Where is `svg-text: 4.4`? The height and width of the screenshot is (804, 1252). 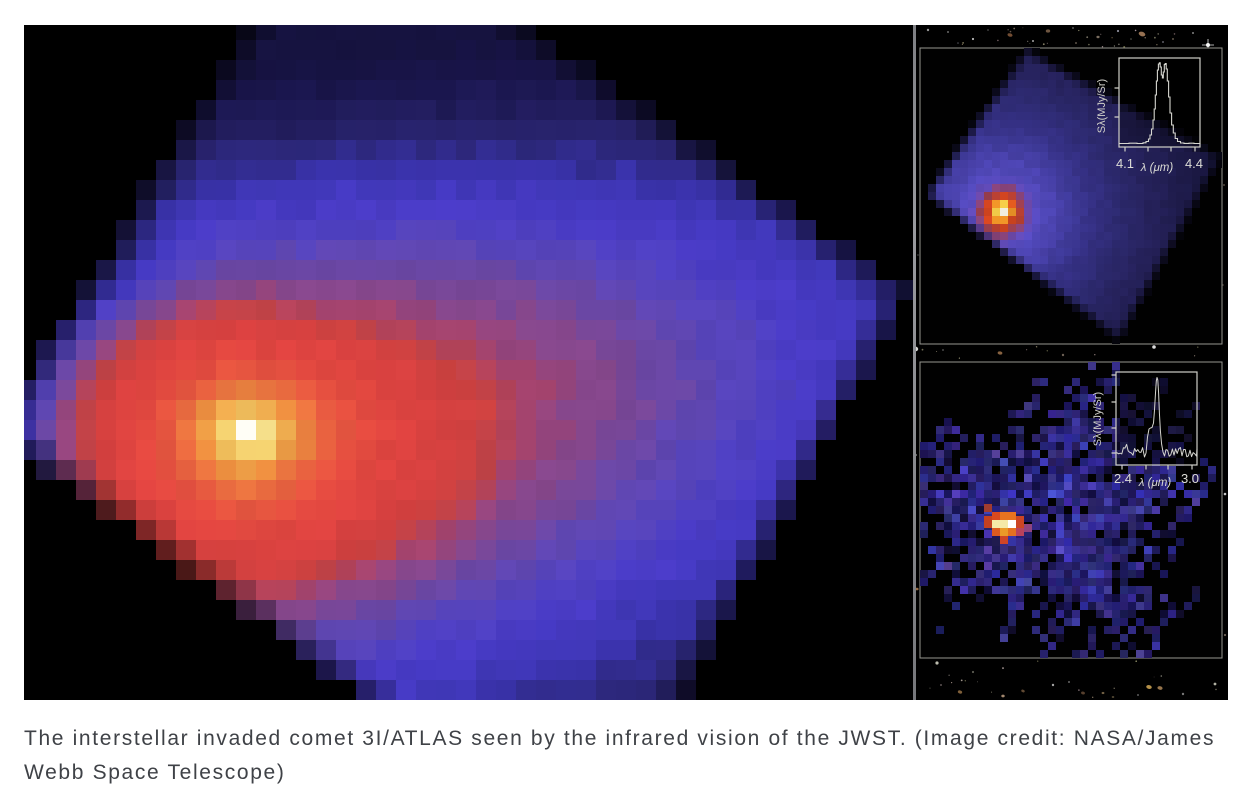
svg-text: 4.4 is located at coordinates (1194, 163).